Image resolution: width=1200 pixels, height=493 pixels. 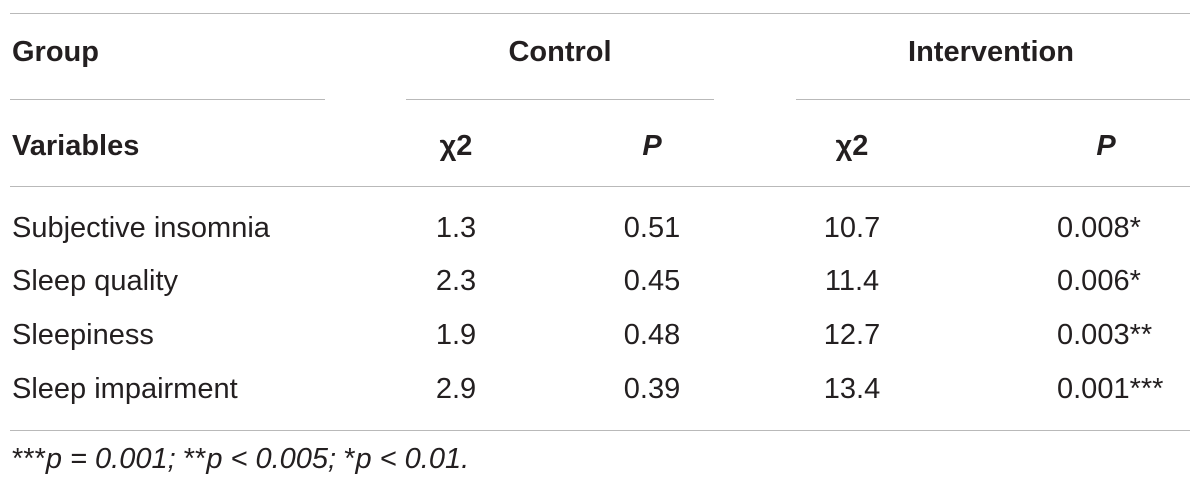 I want to click on control-chi-cell: 1.3, so click(x=456, y=228).